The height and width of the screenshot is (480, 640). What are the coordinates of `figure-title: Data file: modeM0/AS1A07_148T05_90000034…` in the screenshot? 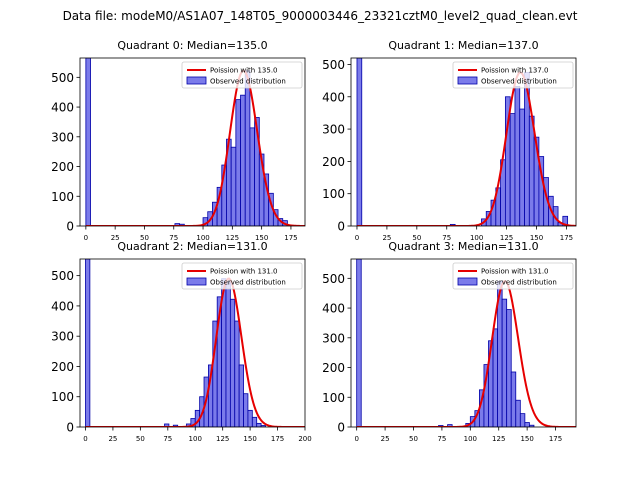 It's located at (320, 16).